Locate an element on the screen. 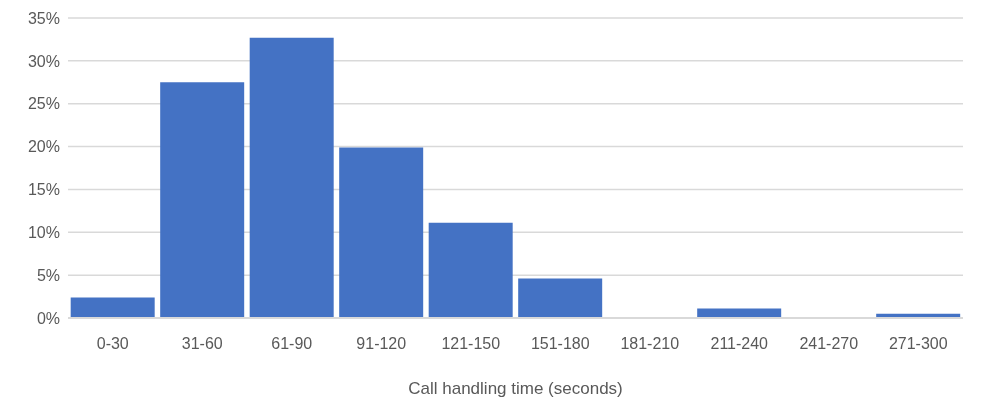  x-tick-label: 121-150 is located at coordinates (471, 344).